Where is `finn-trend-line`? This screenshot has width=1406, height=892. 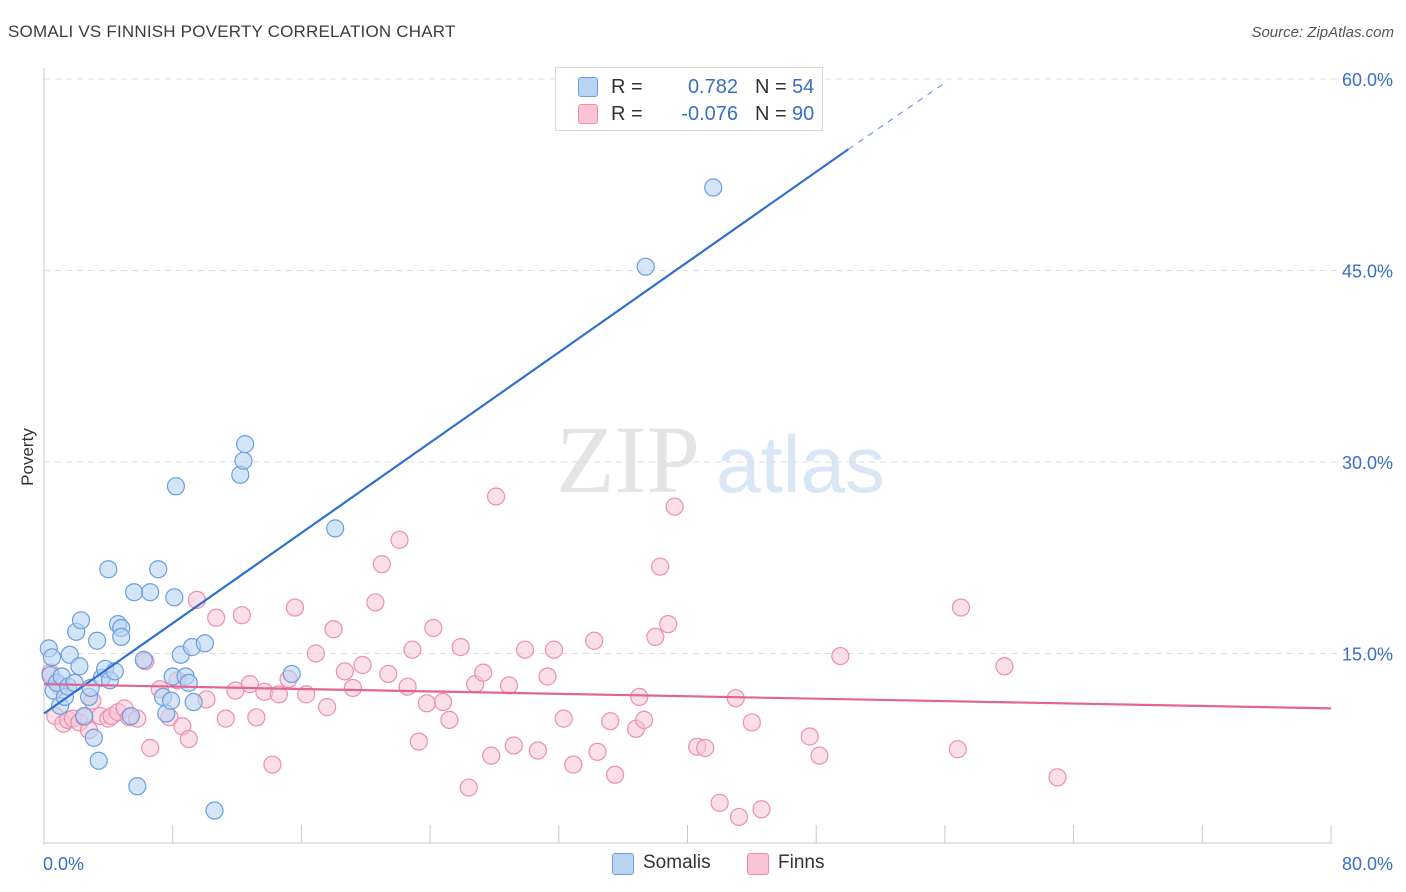
finn-trend-line is located at coordinates (687, 696).